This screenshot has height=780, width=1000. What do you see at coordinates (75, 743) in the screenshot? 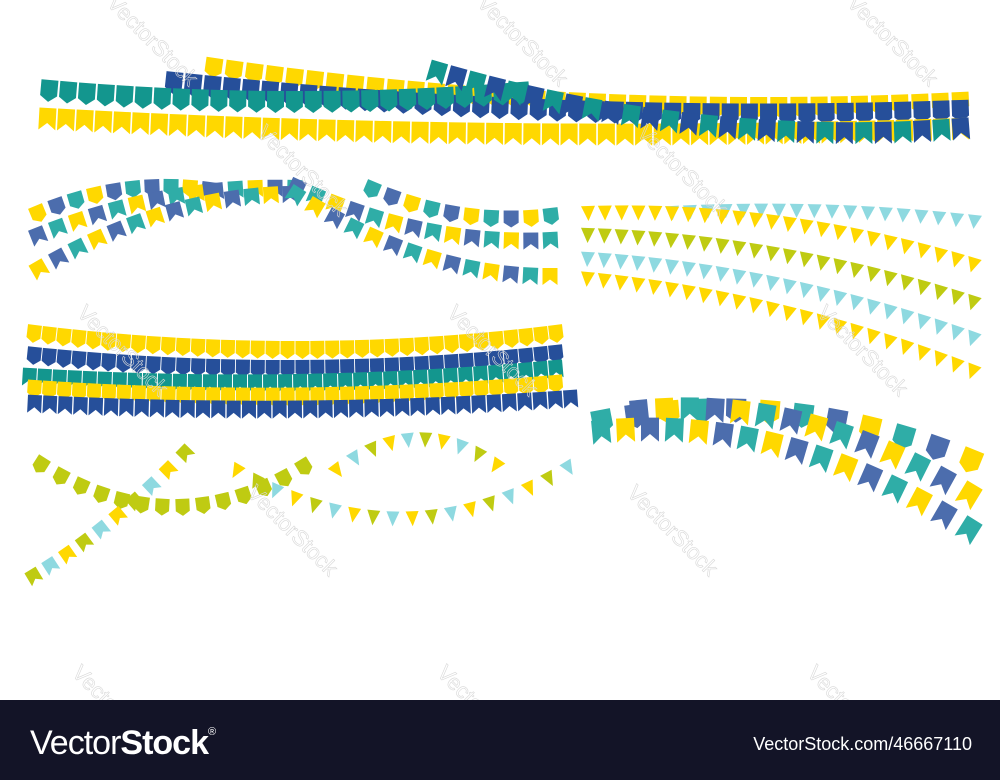
I see `logo-light-text: Vector` at bounding box center [75, 743].